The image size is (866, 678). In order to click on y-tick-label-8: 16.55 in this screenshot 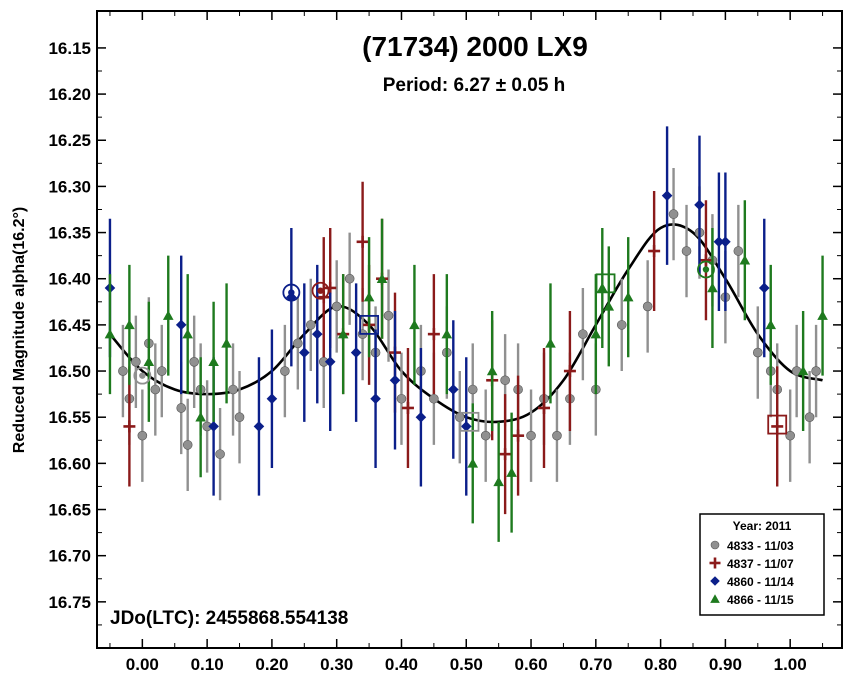, I will do `click(69, 417)`.